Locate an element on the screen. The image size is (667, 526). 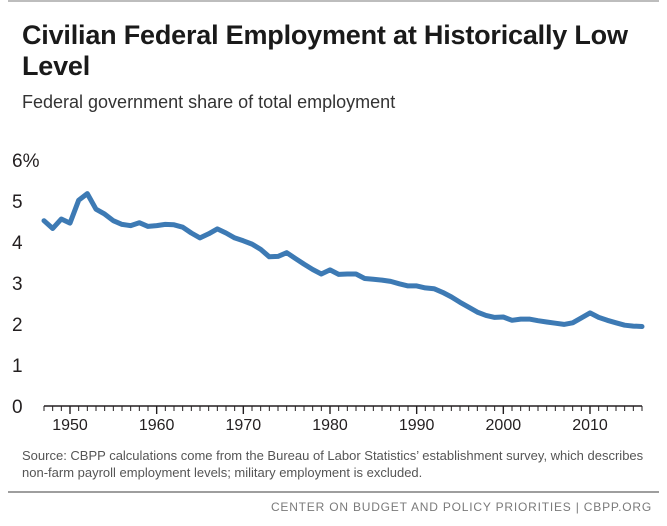
top-rule is located at coordinates (333, 1).